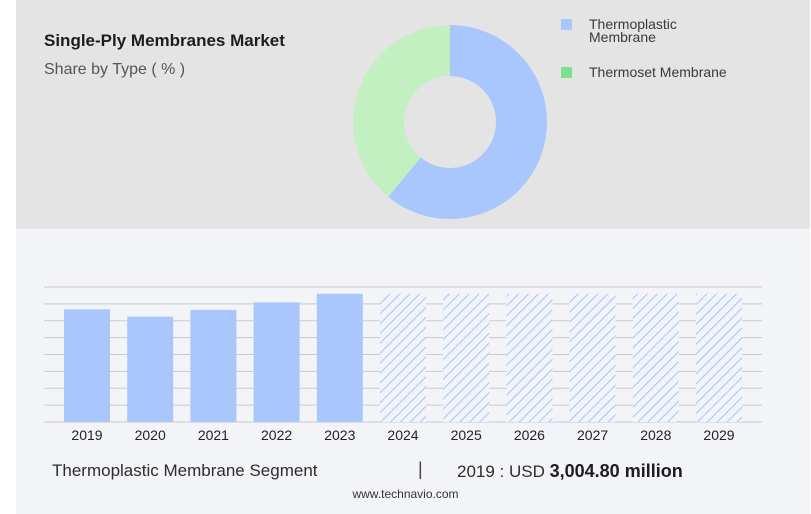 This screenshot has height=514, width=811. Describe the element at coordinates (339, 357) in the screenshot. I see `bar-2023` at that location.